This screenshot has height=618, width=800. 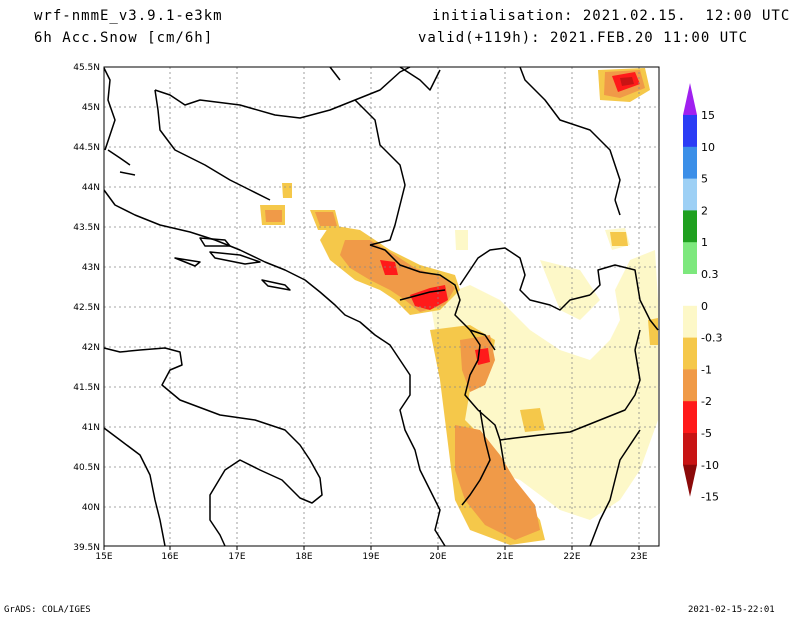 I want to click on lat-label: 41.5N, so click(x=86, y=388).